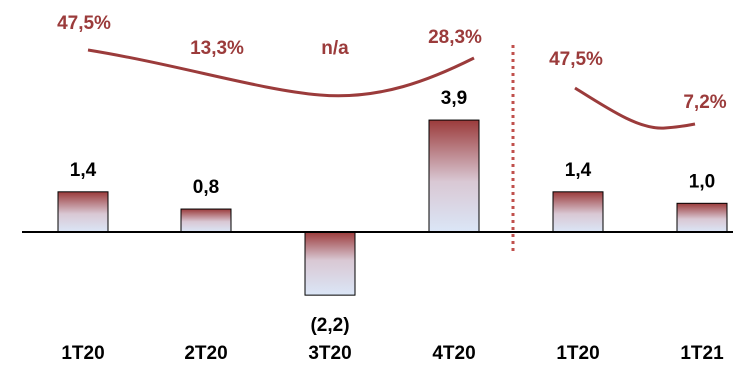 The image size is (753, 366). What do you see at coordinates (454, 98) in the screenshot?
I see `value-label-3: 3,9` at bounding box center [454, 98].